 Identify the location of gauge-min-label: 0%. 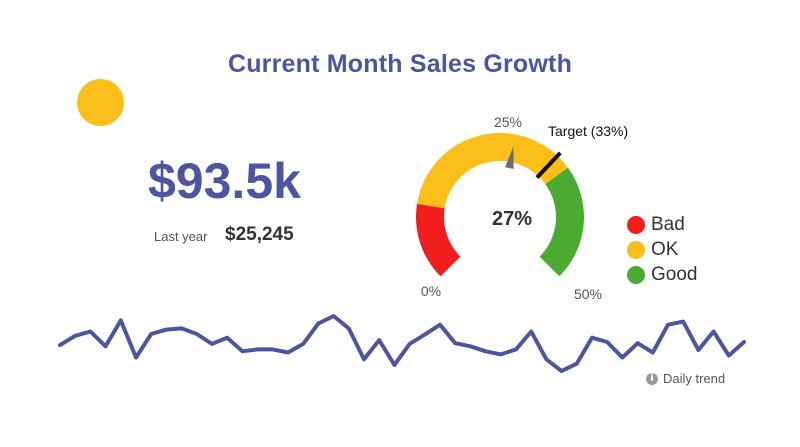
(431, 291).